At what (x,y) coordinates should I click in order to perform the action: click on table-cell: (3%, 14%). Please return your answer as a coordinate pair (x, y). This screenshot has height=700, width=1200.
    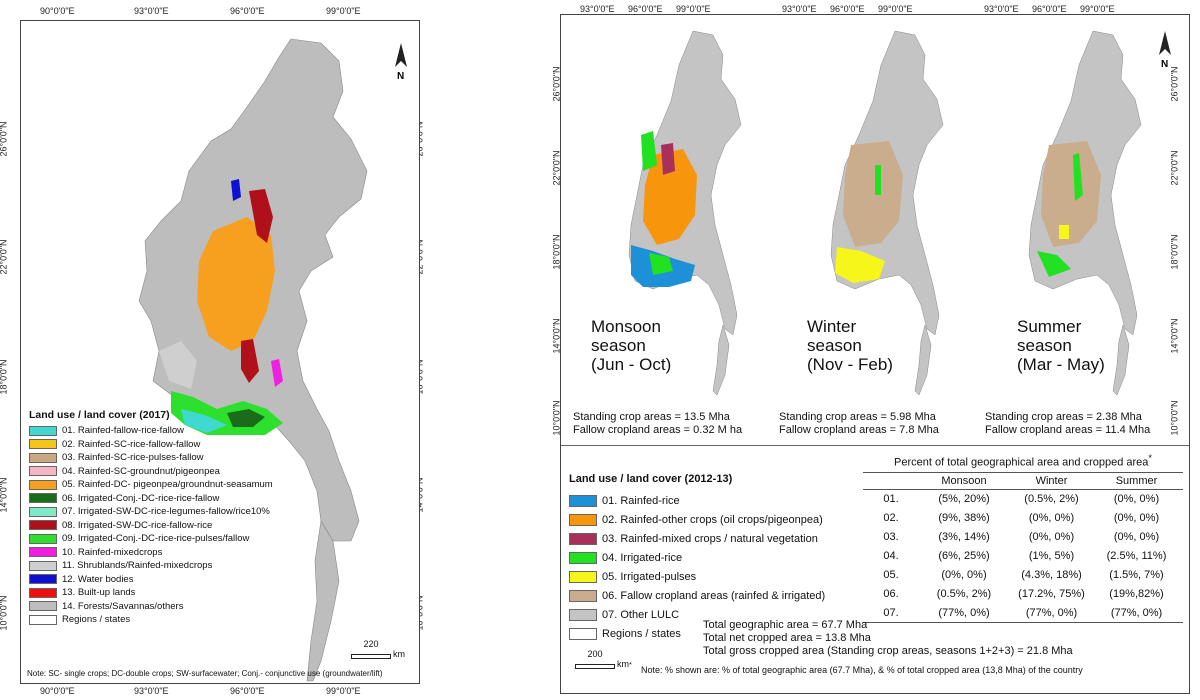
    Looking at the image, I should click on (964, 537).